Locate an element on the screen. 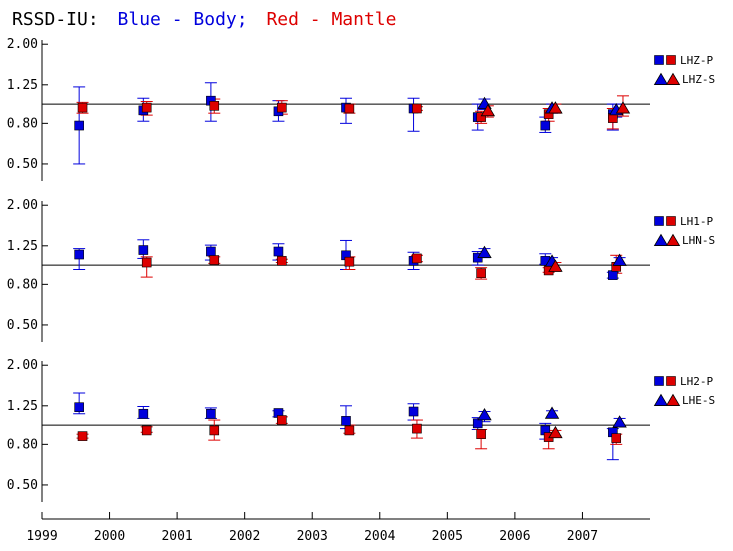  legend-label: LHE-S is located at coordinates (698, 400).